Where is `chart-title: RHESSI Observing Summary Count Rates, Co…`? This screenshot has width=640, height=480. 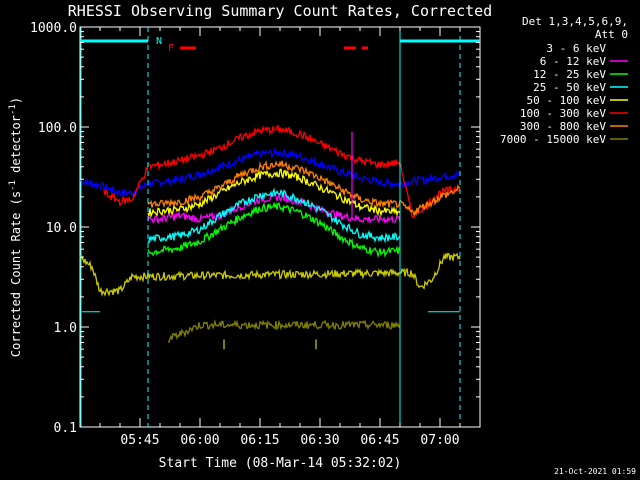 chart-title: RHESSI Observing Summary Count Rates, Co… is located at coordinates (280, 11).